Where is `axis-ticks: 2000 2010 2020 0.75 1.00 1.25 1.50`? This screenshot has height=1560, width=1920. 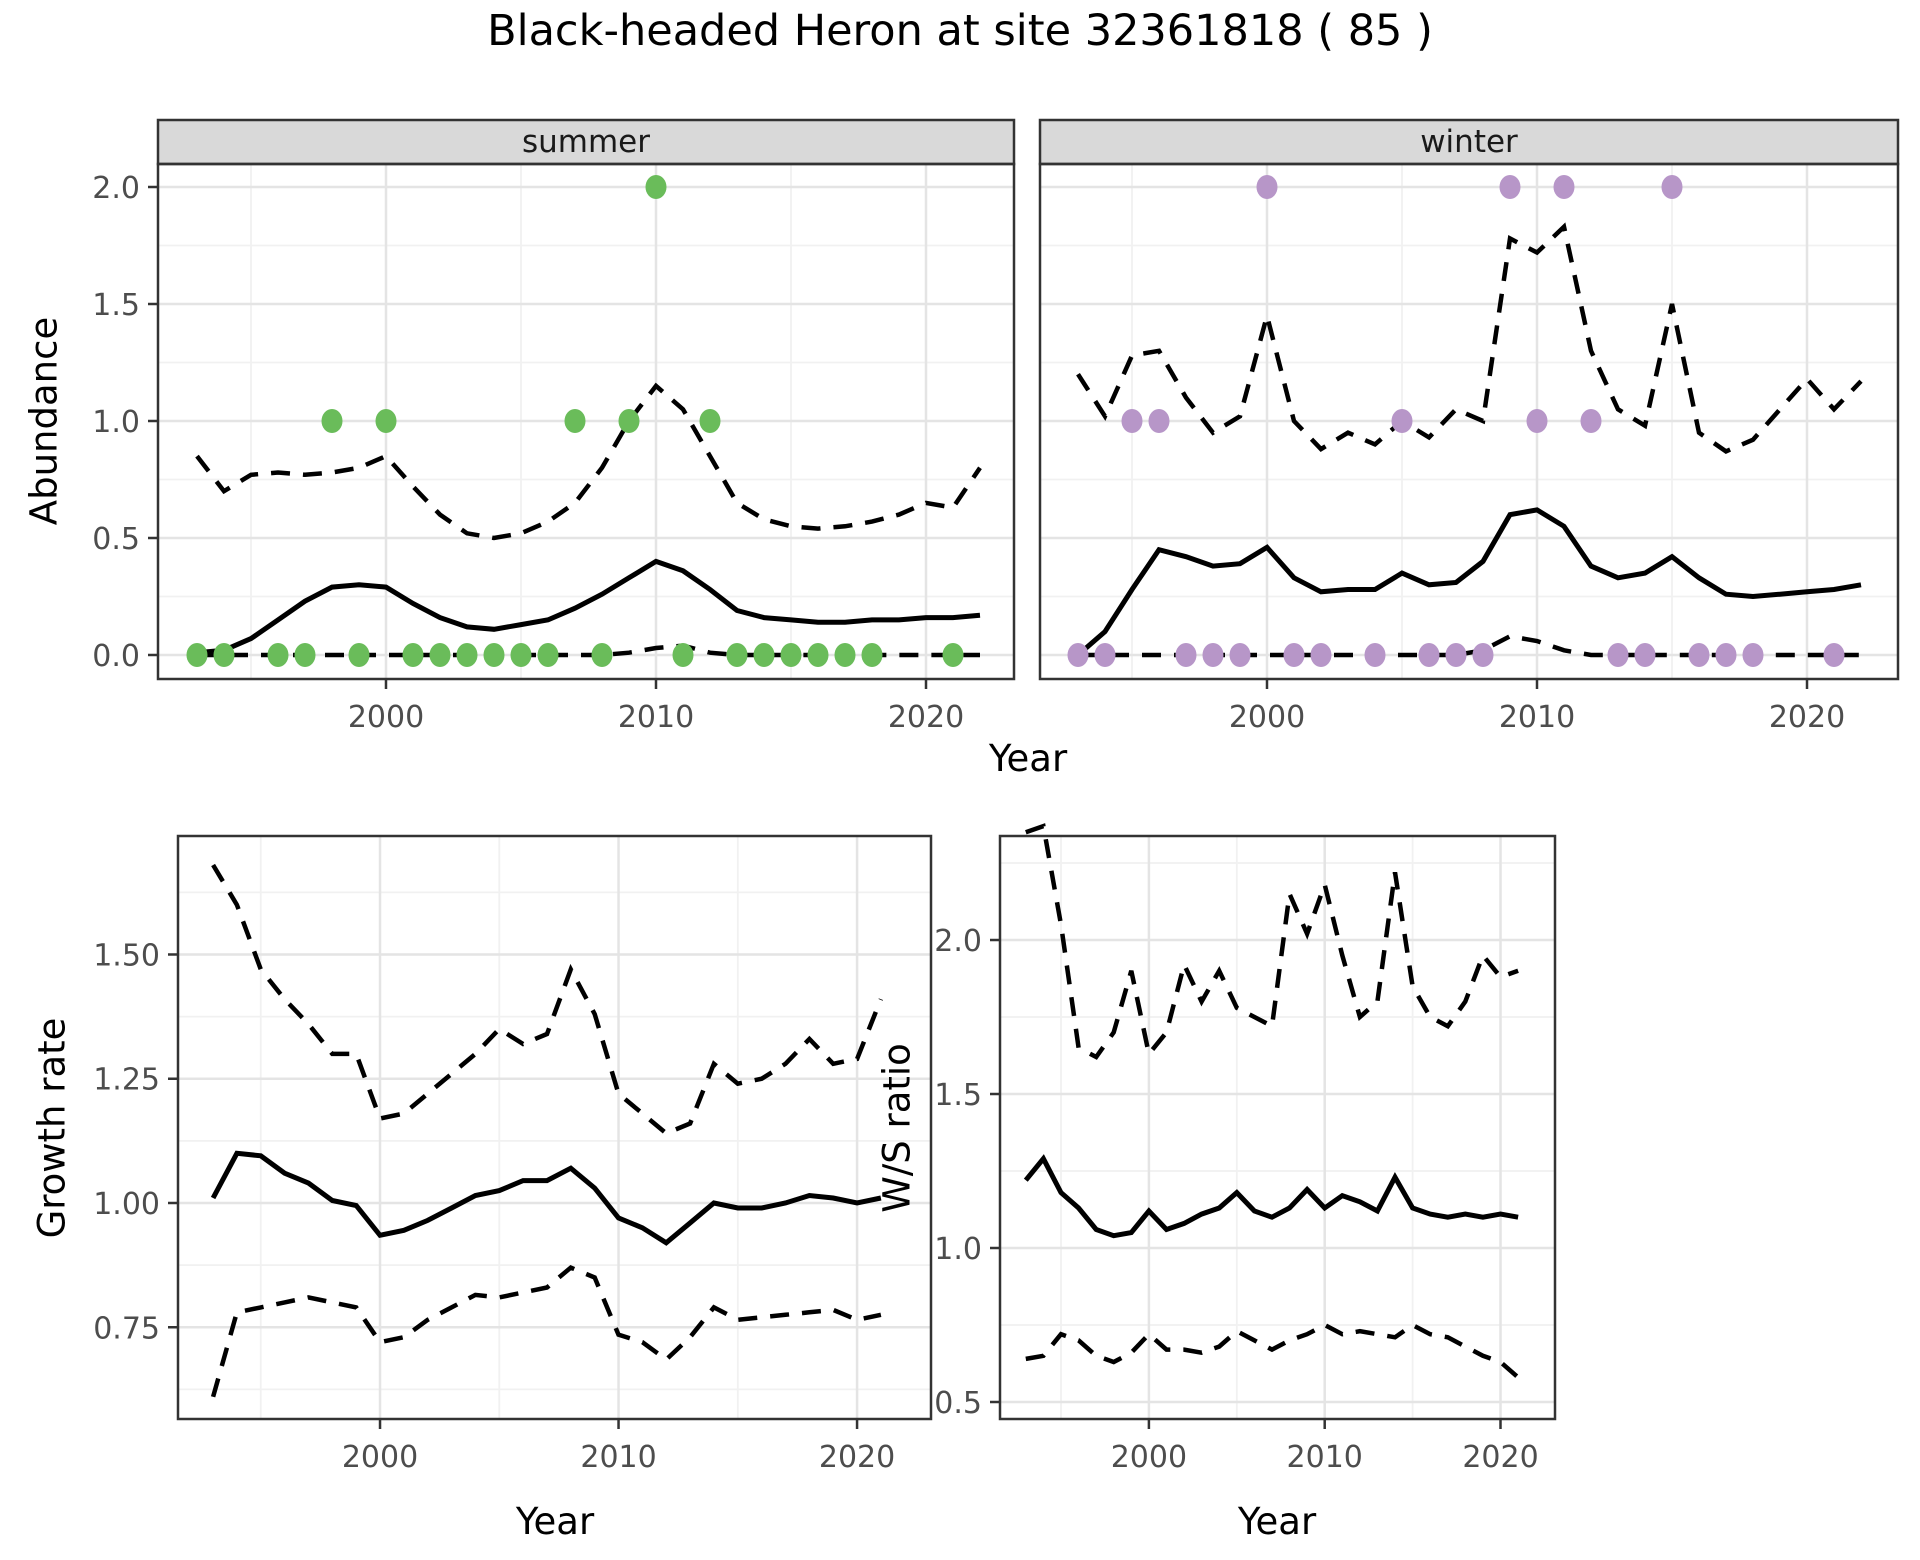
axis-ticks: 2000 2010 2020 0.75 1.00 1.25 1.50 is located at coordinates (494, 1206).